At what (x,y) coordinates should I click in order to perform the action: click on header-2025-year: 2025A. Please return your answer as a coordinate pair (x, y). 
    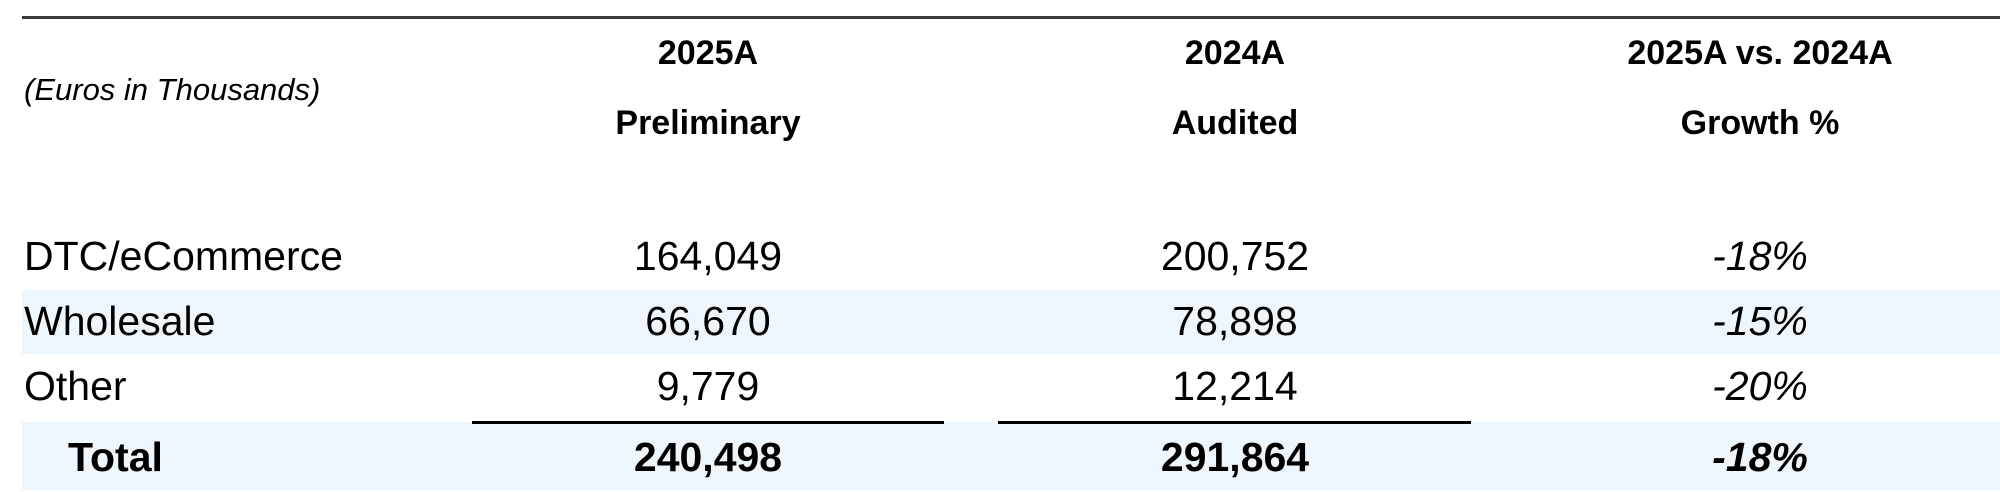
    Looking at the image, I should click on (708, 53).